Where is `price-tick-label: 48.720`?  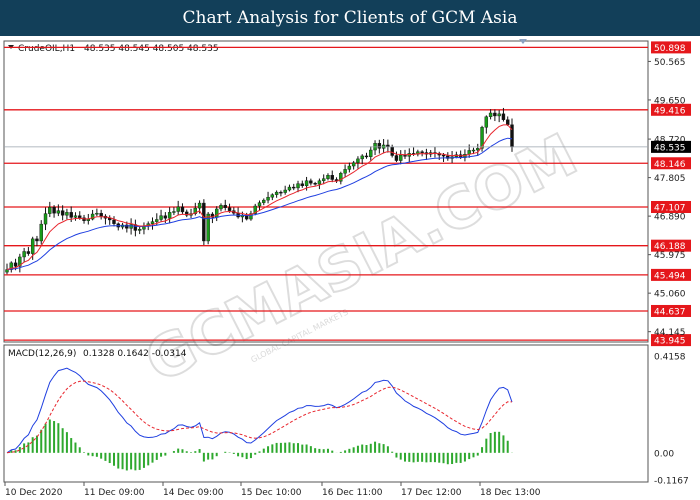 price-tick-label: 48.720 is located at coordinates (670, 141).